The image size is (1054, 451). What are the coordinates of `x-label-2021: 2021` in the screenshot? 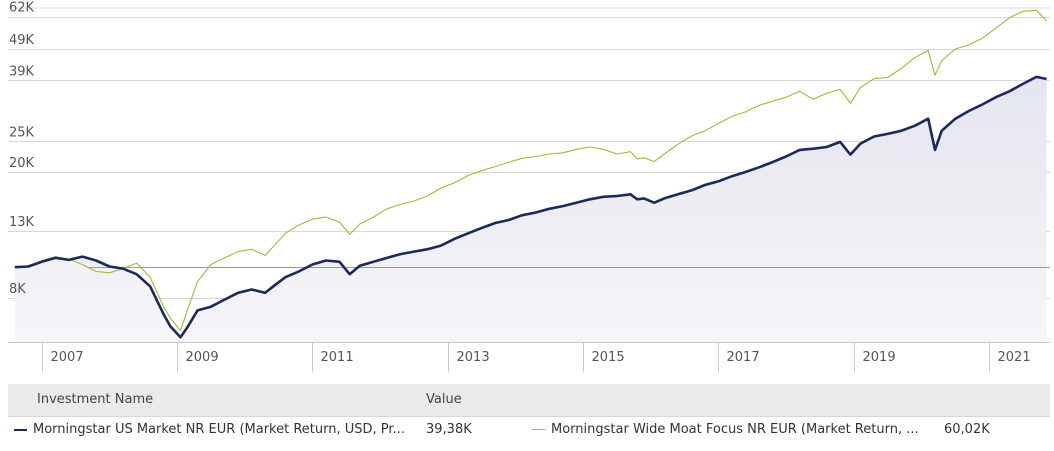 It's located at (1014, 357).